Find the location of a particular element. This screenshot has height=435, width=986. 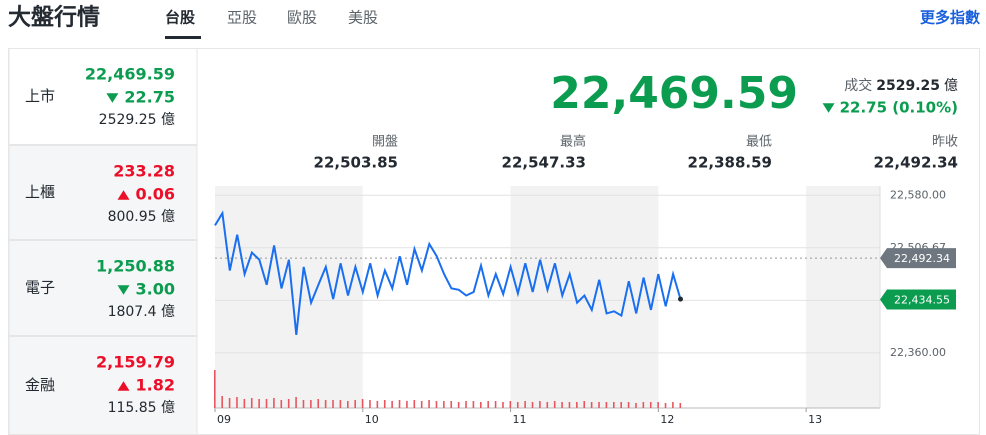

active-tab-underline is located at coordinates (183, 37).